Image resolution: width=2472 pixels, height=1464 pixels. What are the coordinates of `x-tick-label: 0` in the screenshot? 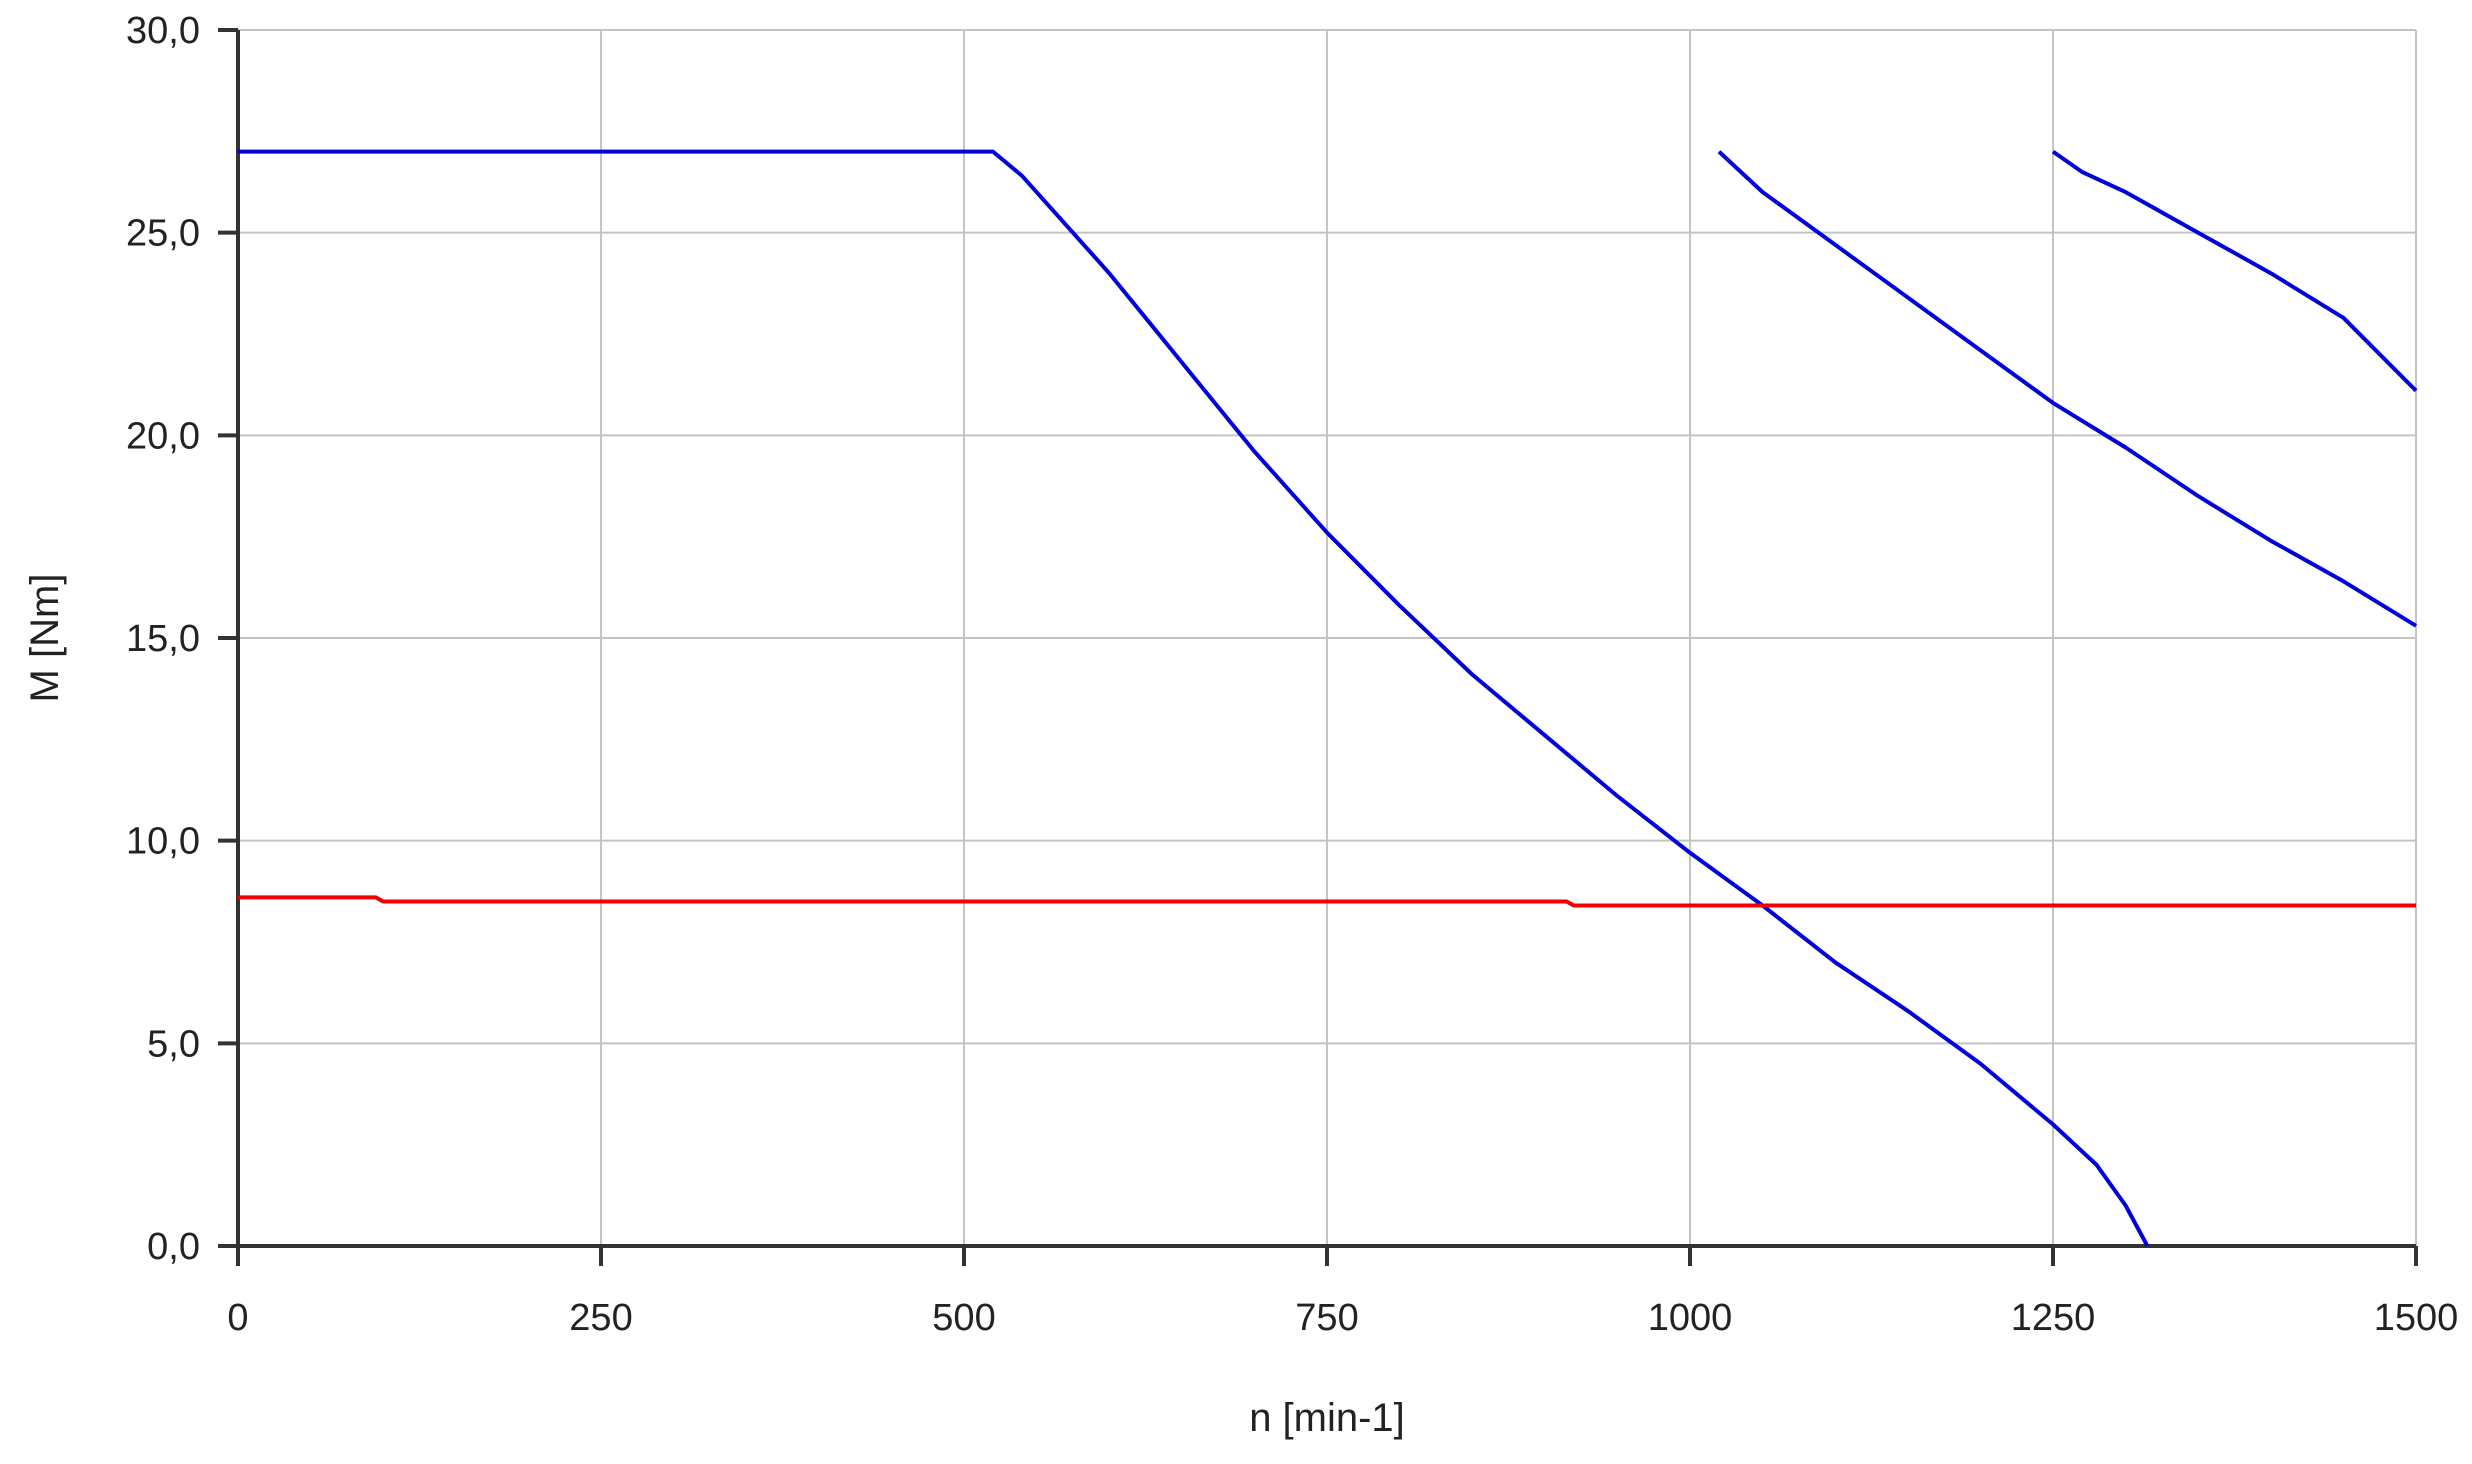 It's located at (237, 1318).